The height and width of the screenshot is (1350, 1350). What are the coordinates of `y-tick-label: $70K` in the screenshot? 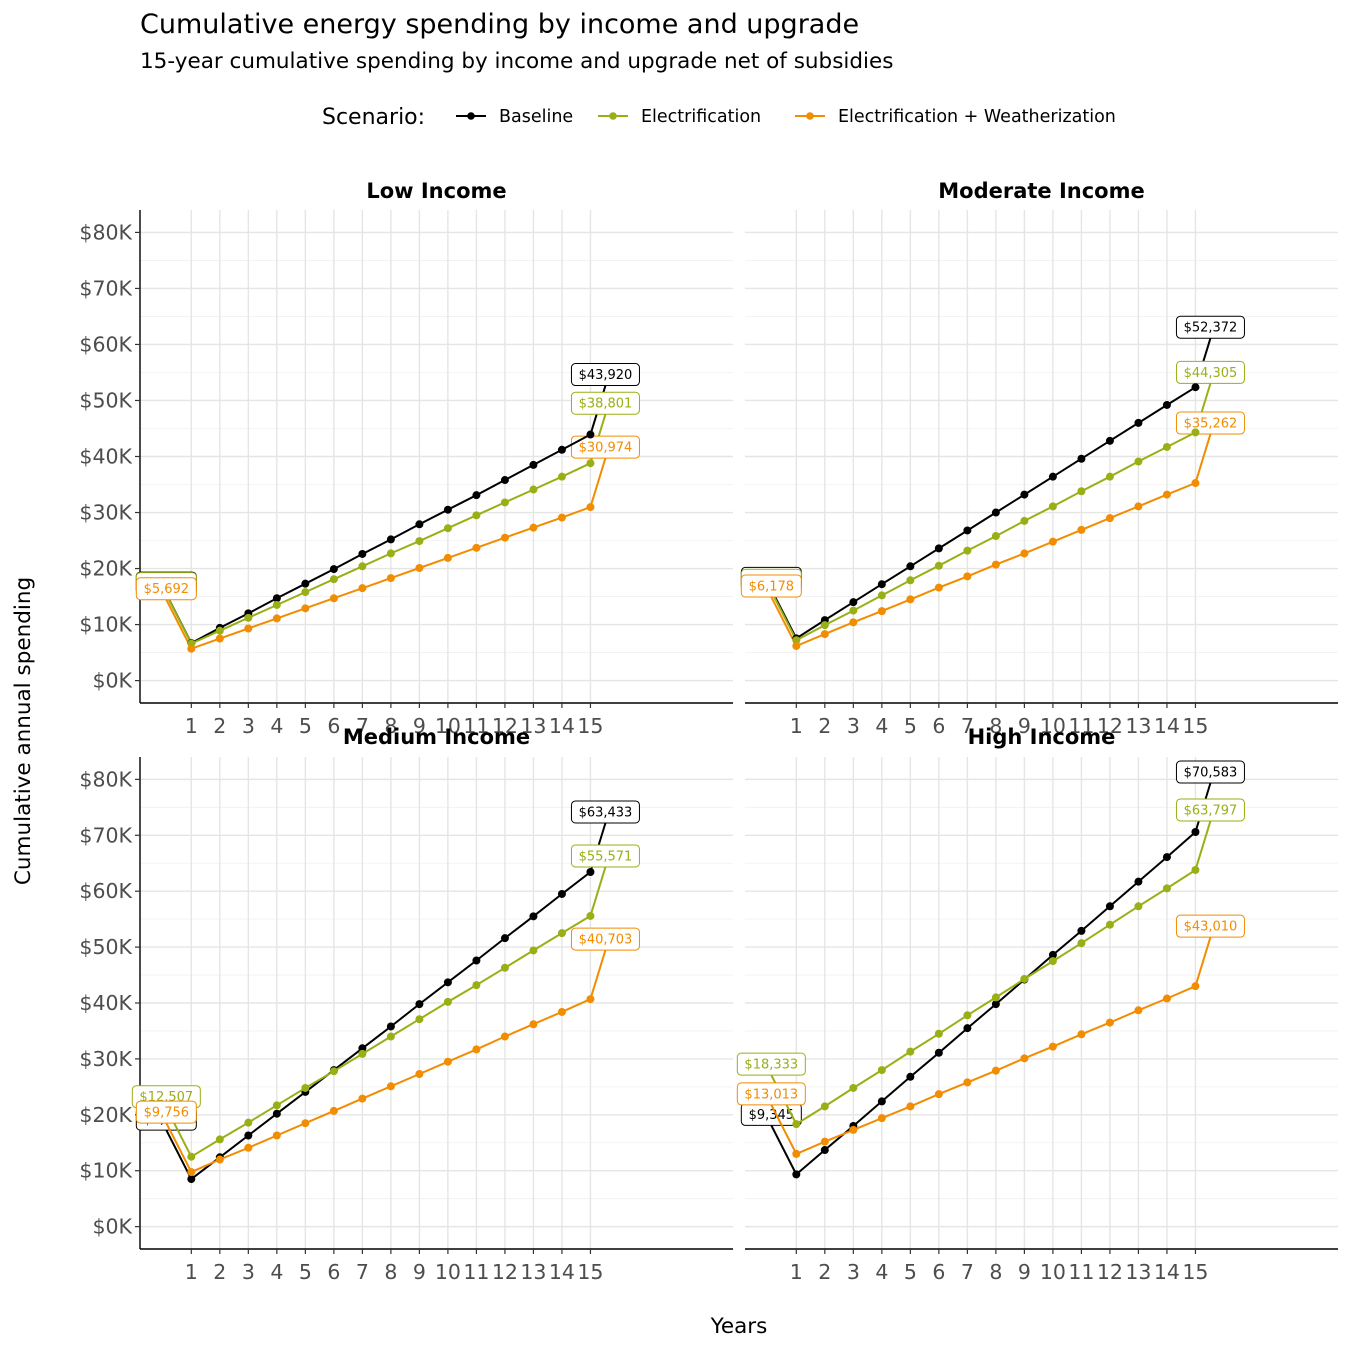 It's located at (105, 288).